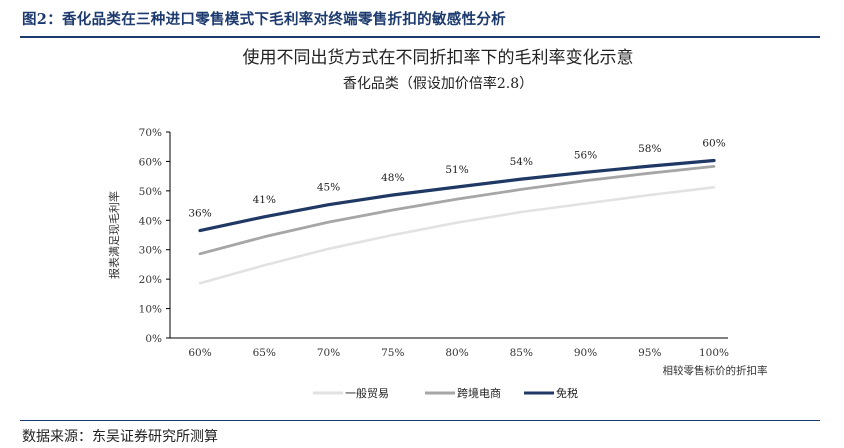 The width and height of the screenshot is (844, 448). I want to click on source-note: 数据来源：东吴证券研究所测算, so click(120, 437).